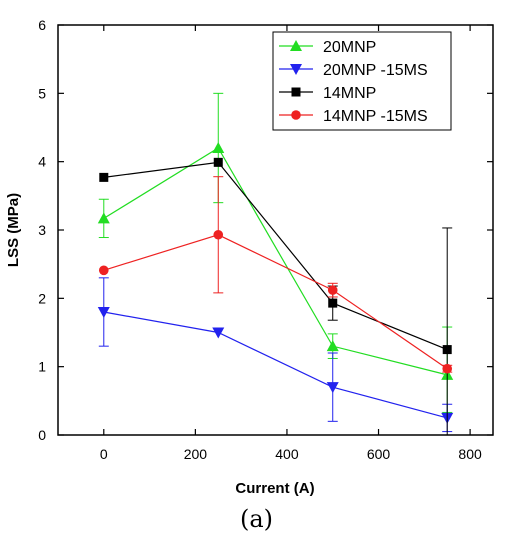 The width and height of the screenshot is (513, 550). I want to click on legend-label-0: 20MNP, so click(349, 47).